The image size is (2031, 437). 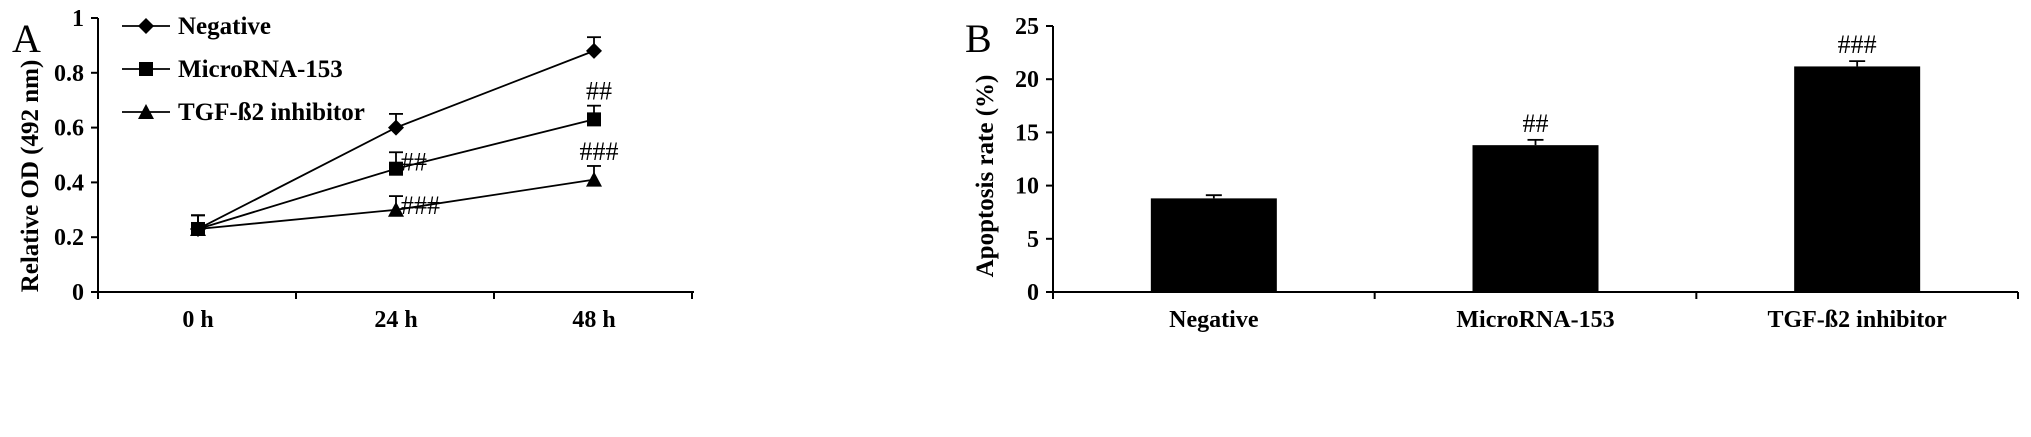 I want to click on panel-b-x-tick-label: MicroRNA-153, so click(x=1535, y=320).